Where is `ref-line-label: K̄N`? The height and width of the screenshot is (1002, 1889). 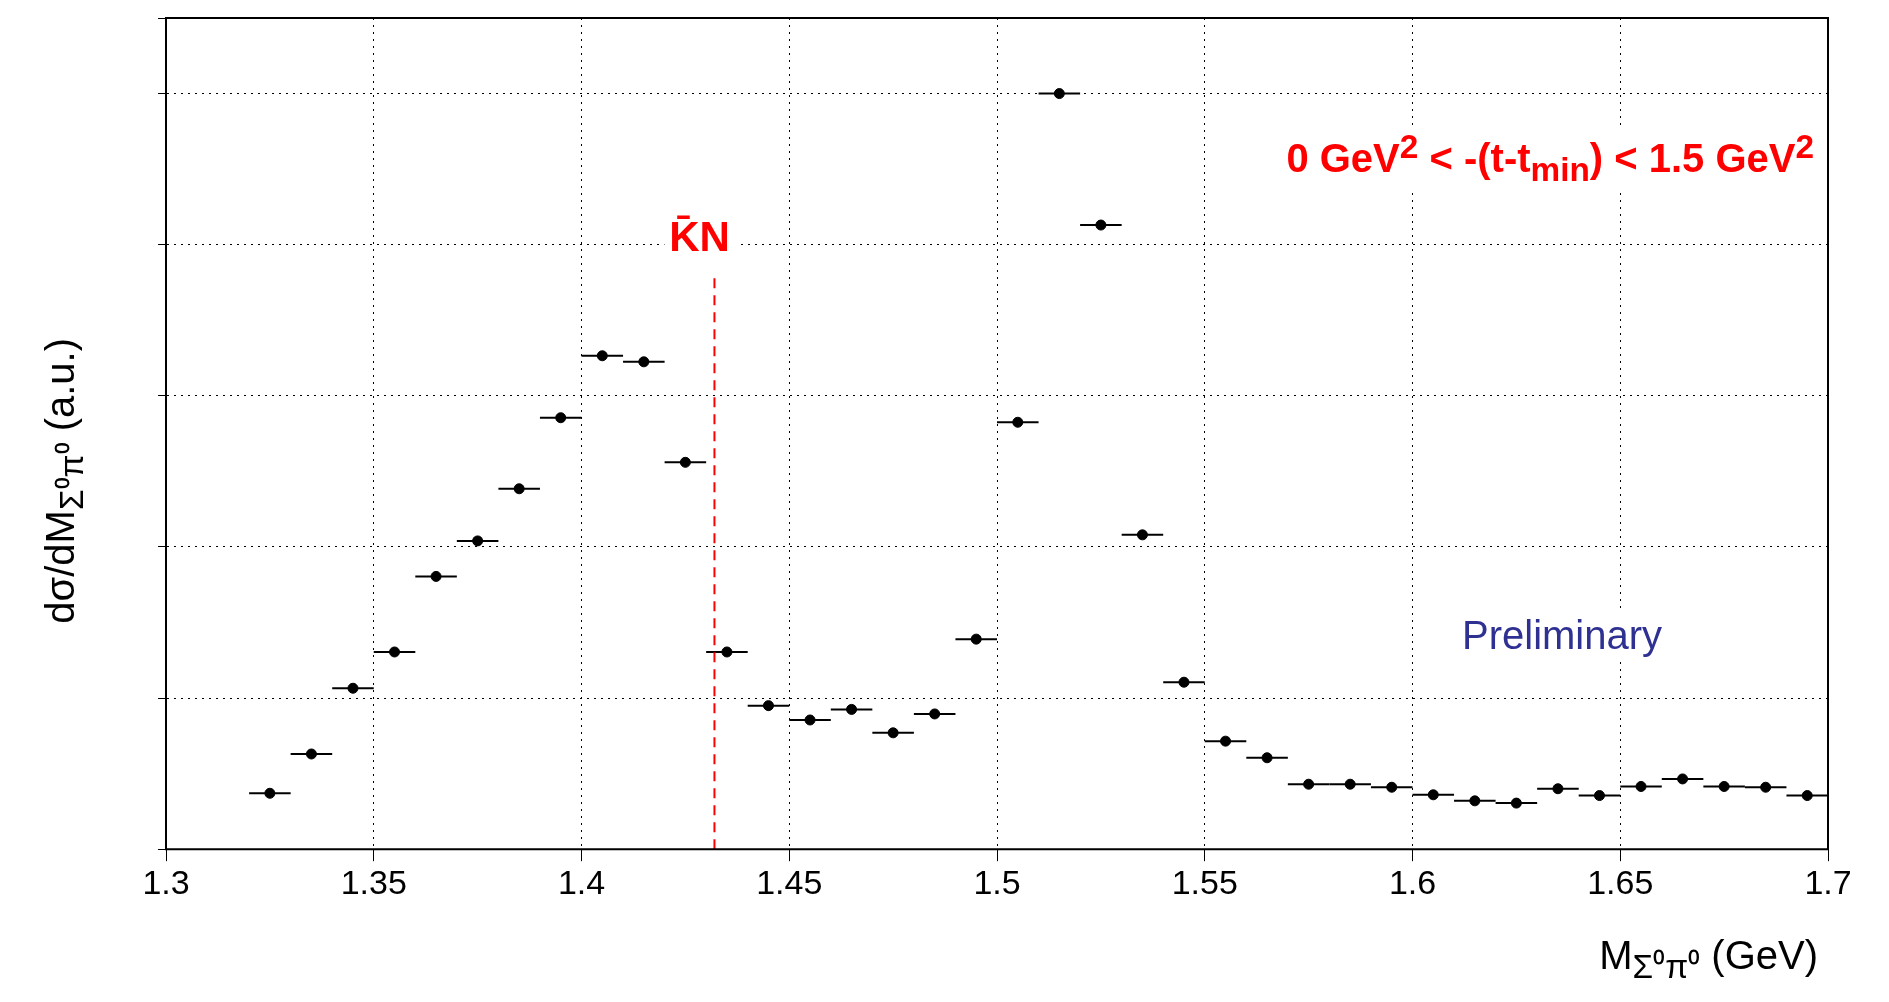 ref-line-label: K̄N is located at coordinates (699, 236).